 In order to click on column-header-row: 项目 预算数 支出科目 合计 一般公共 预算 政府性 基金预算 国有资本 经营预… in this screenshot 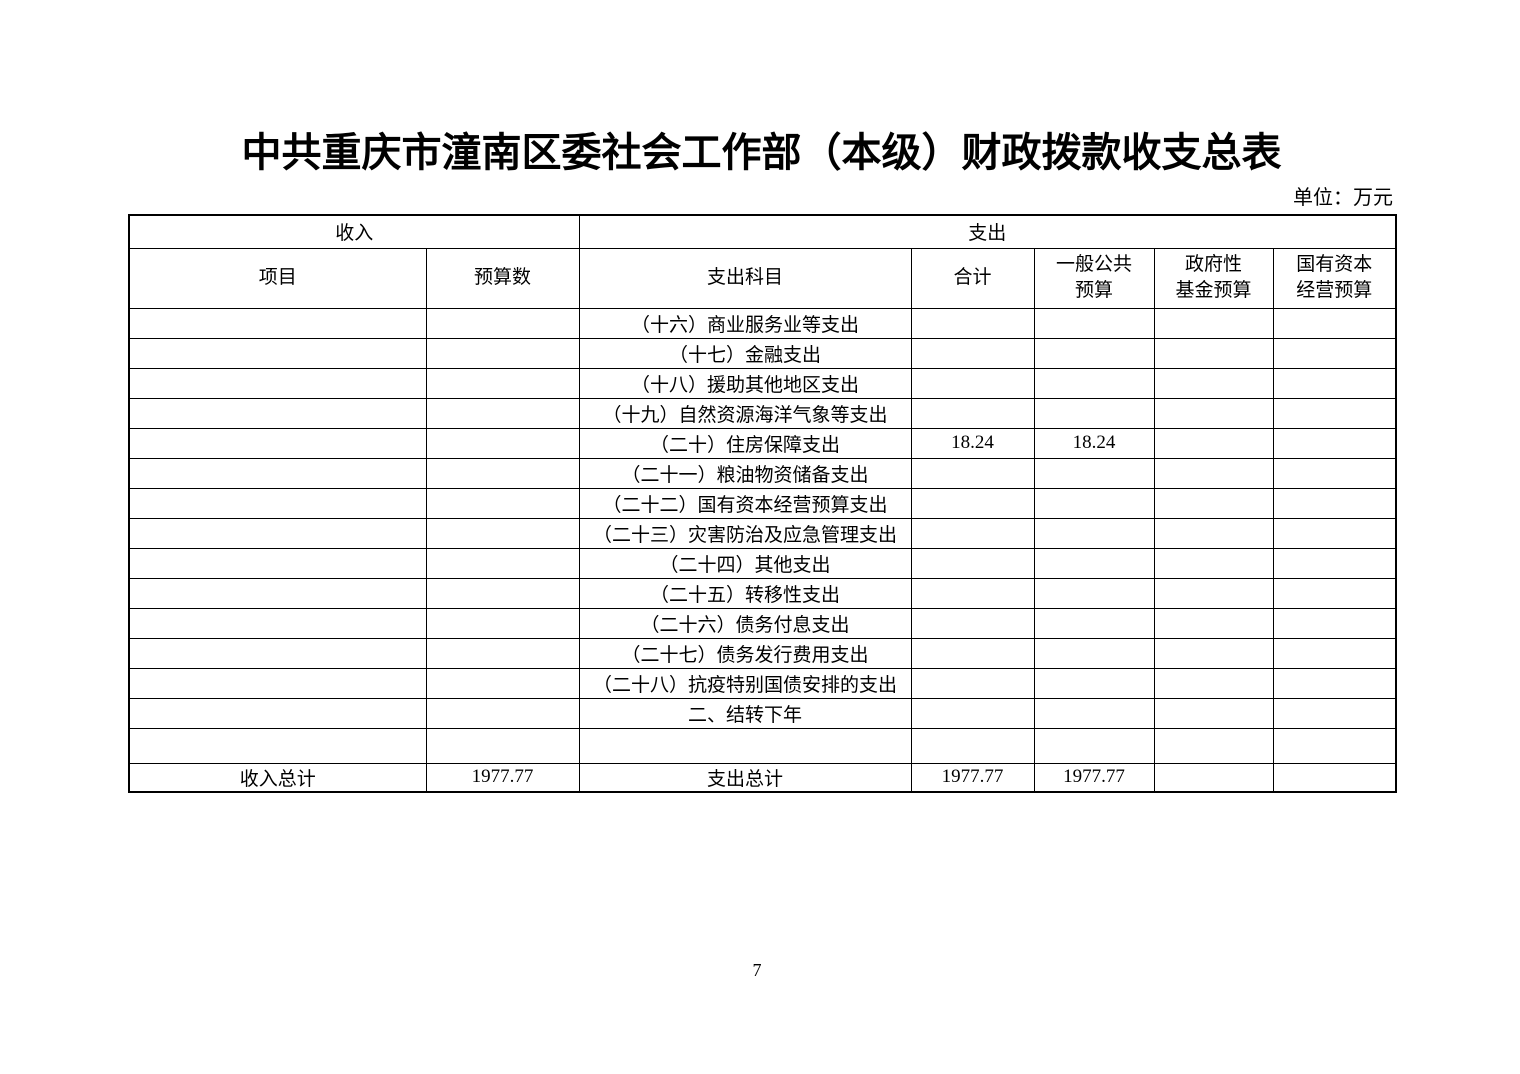, I will do `click(762, 278)`.